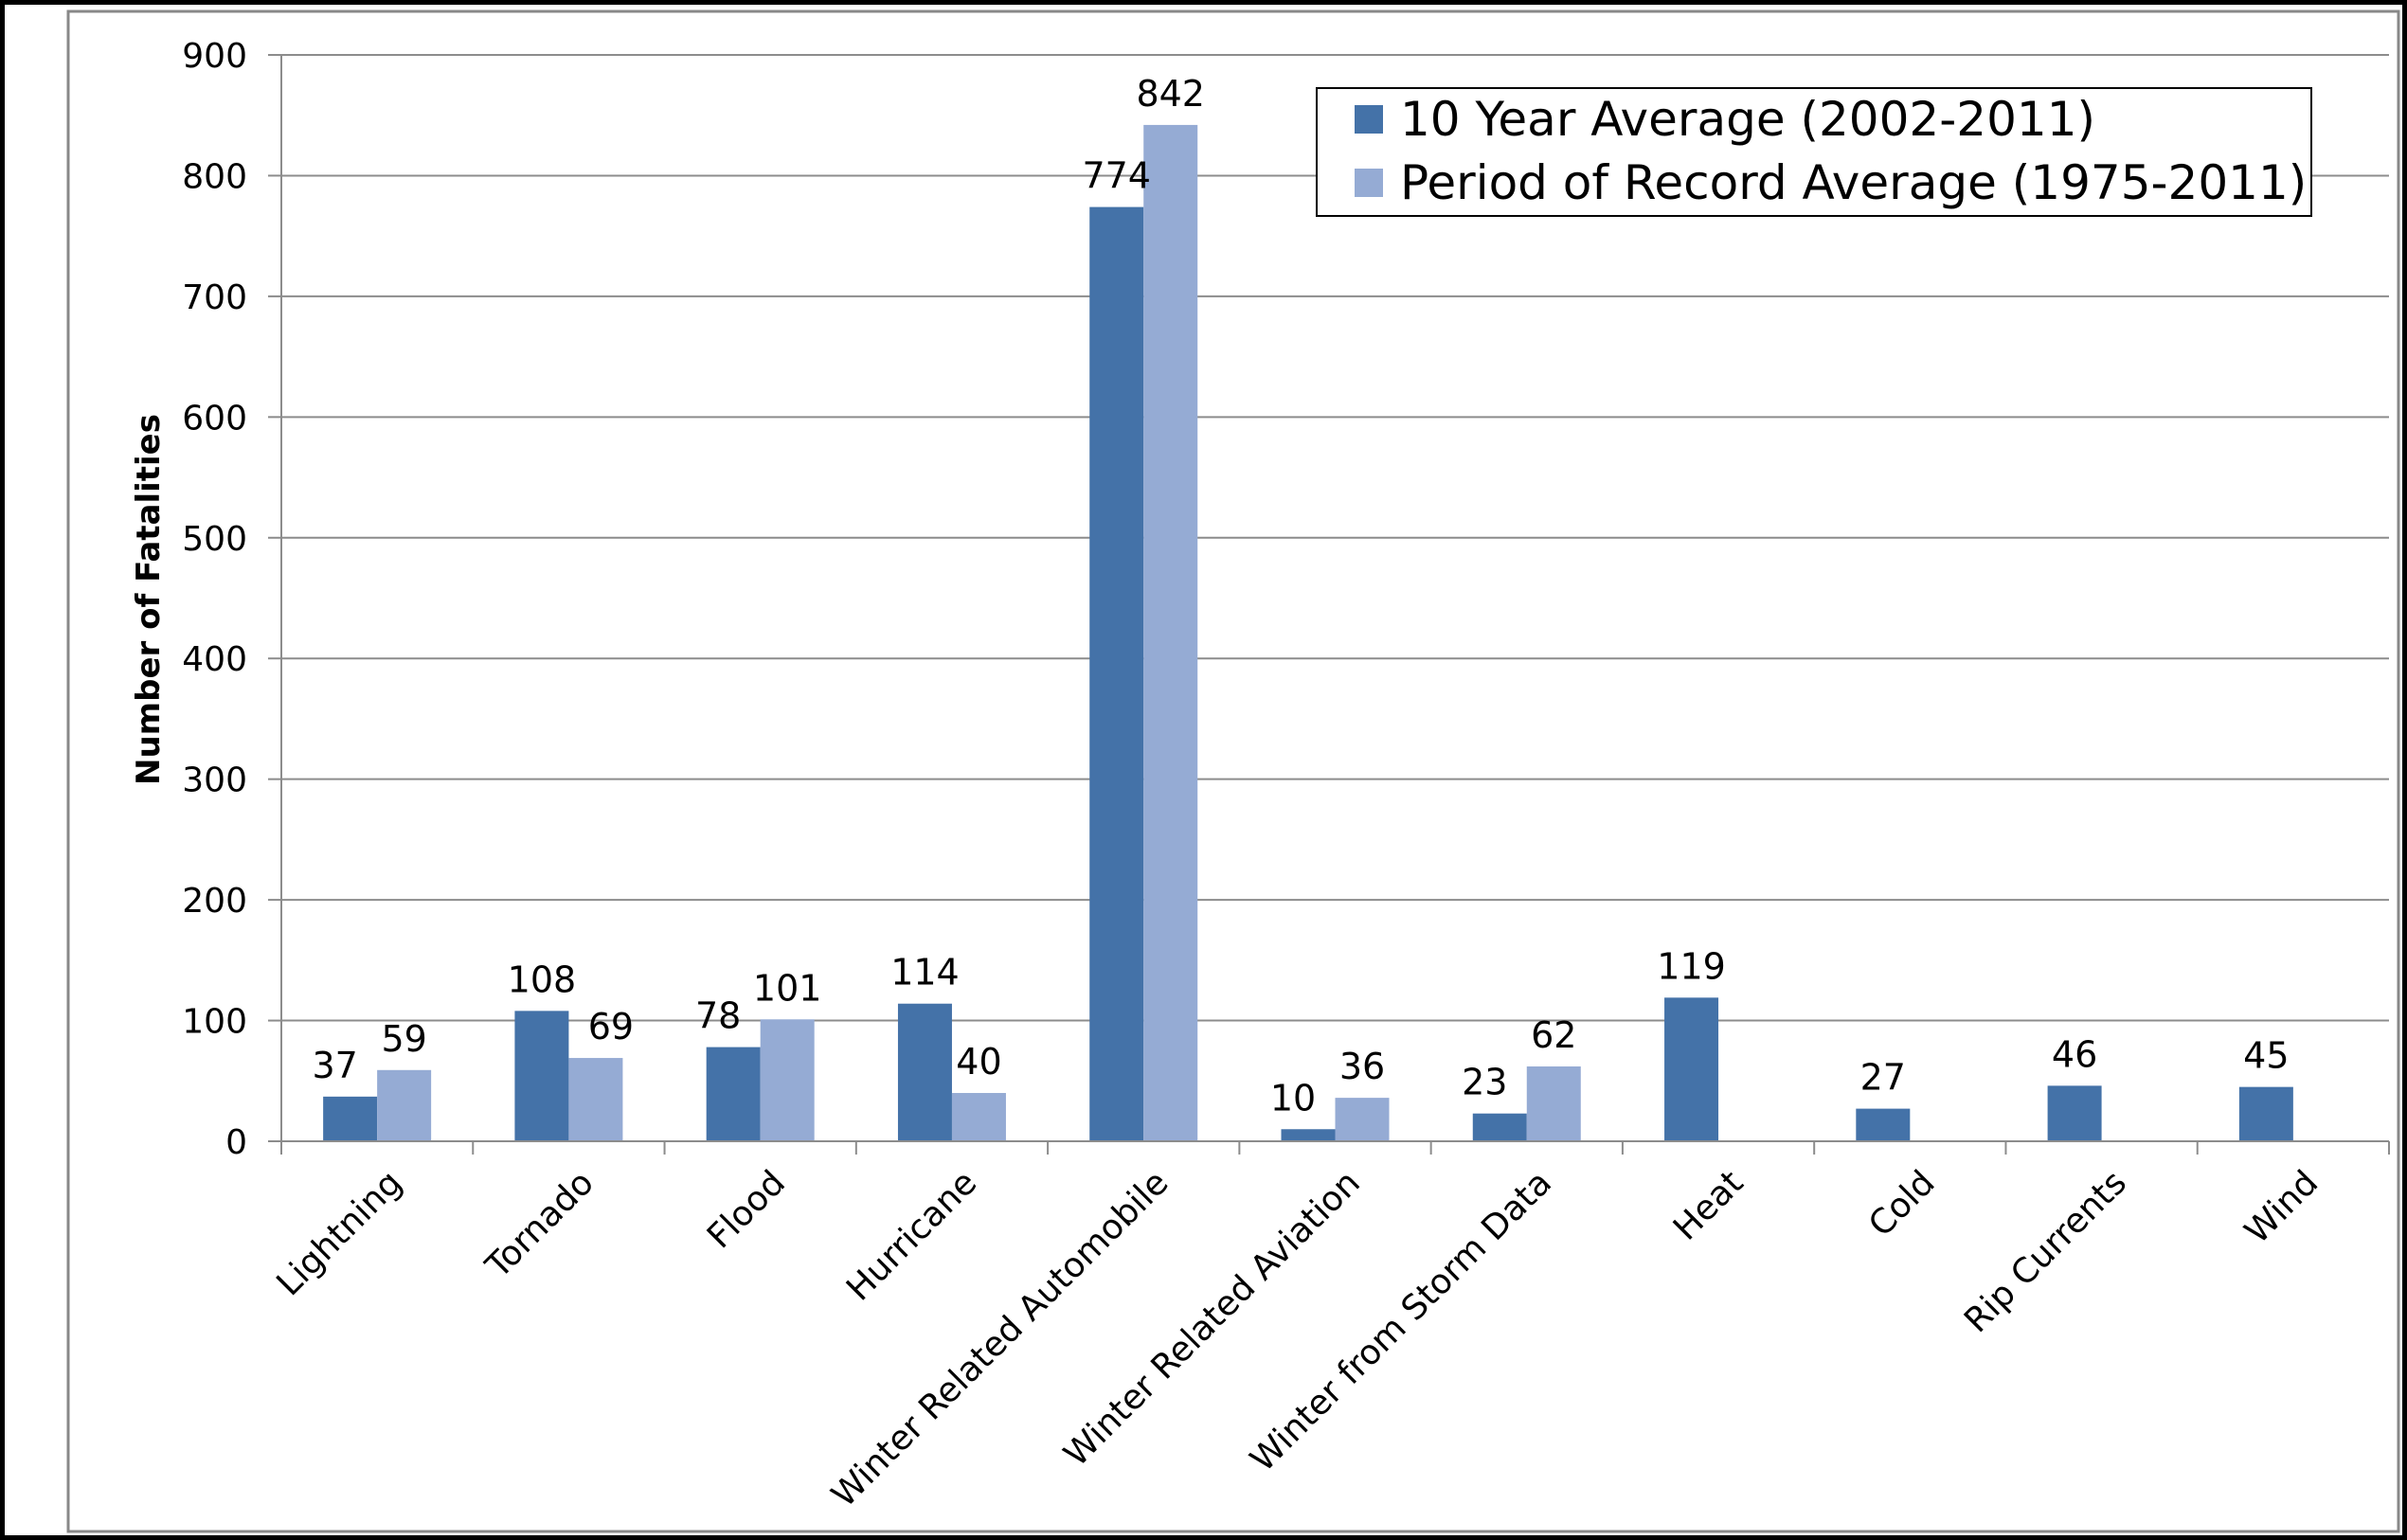 The image size is (2407, 1540). I want to click on x-category-label-1: Tornado, so click(540, 1224).